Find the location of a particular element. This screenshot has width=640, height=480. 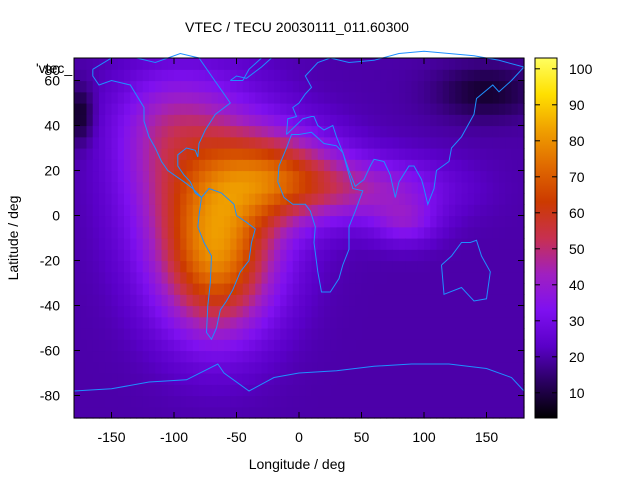

x-tick-label: 50 is located at coordinates (362, 437).